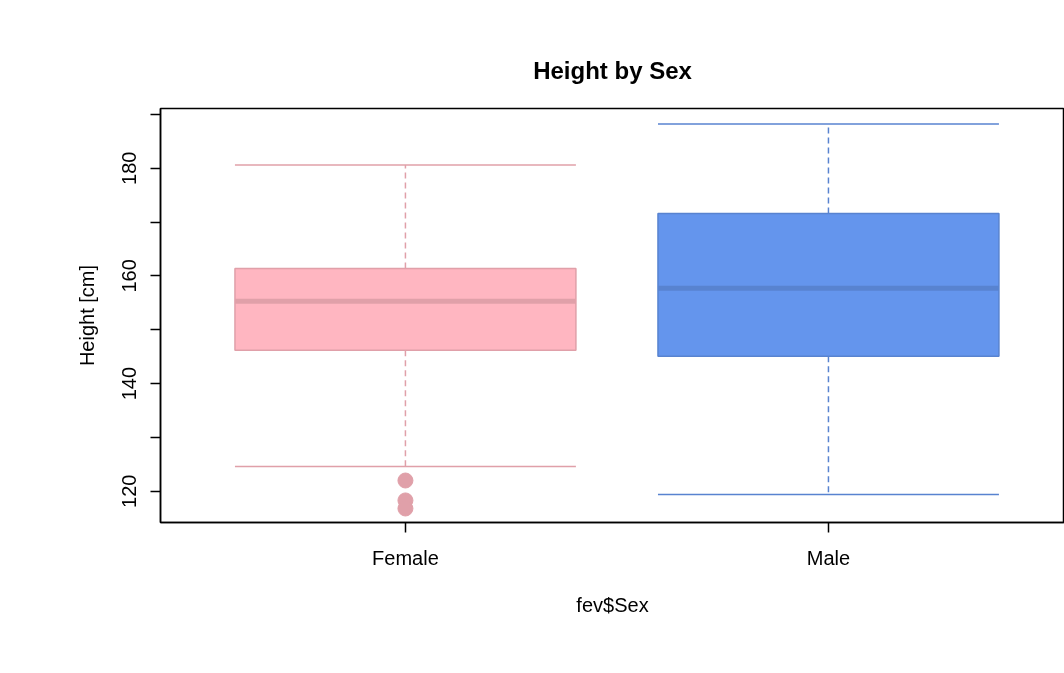 This screenshot has width=1064, height=673. Describe the element at coordinates (828, 557) in the screenshot. I see `x-tick-label: Male` at that location.